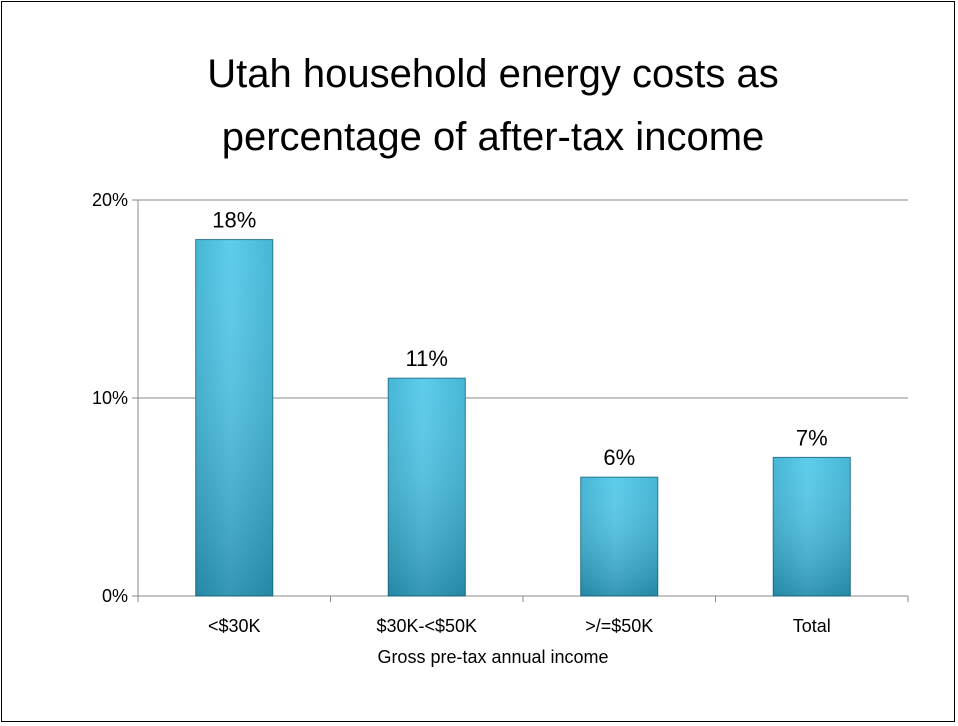 This screenshot has height=726, width=958. What do you see at coordinates (619, 457) in the screenshot?
I see `data-label: 6%` at bounding box center [619, 457].